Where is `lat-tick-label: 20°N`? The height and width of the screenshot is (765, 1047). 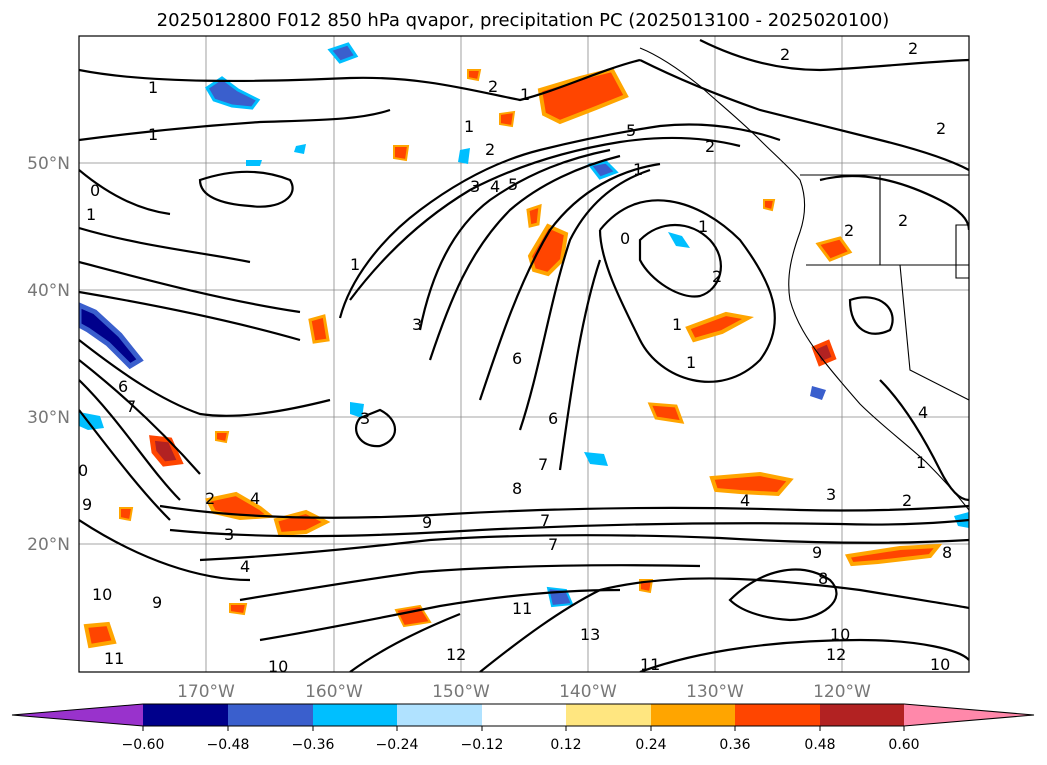
lat-tick-label: 20°N is located at coordinates (48, 545).